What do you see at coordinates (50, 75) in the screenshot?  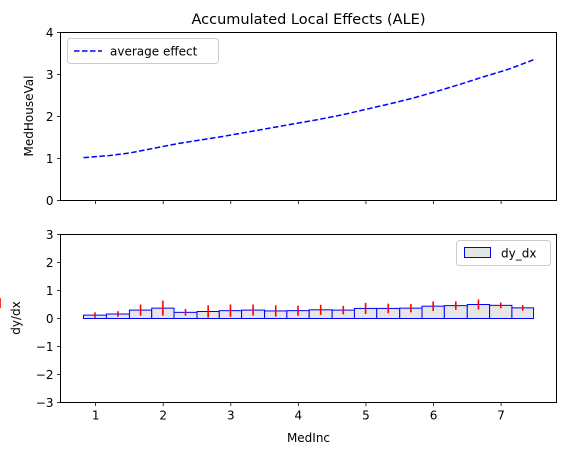 I see `top-y-tick-label: 3` at bounding box center [50, 75].